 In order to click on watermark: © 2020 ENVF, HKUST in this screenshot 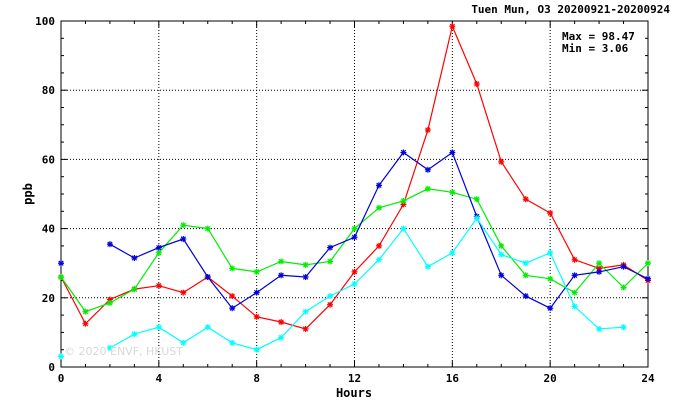, I will do `click(123, 351)`.